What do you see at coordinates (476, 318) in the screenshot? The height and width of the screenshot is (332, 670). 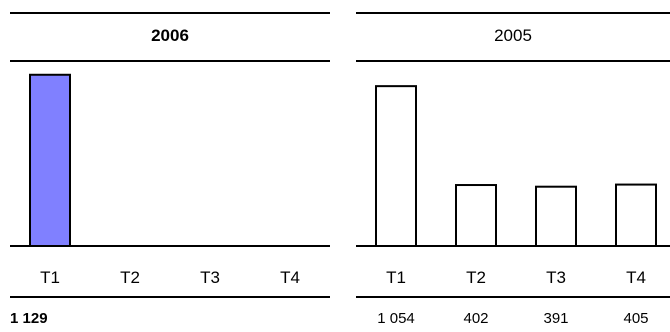 I see `data-label: 402` at bounding box center [476, 318].